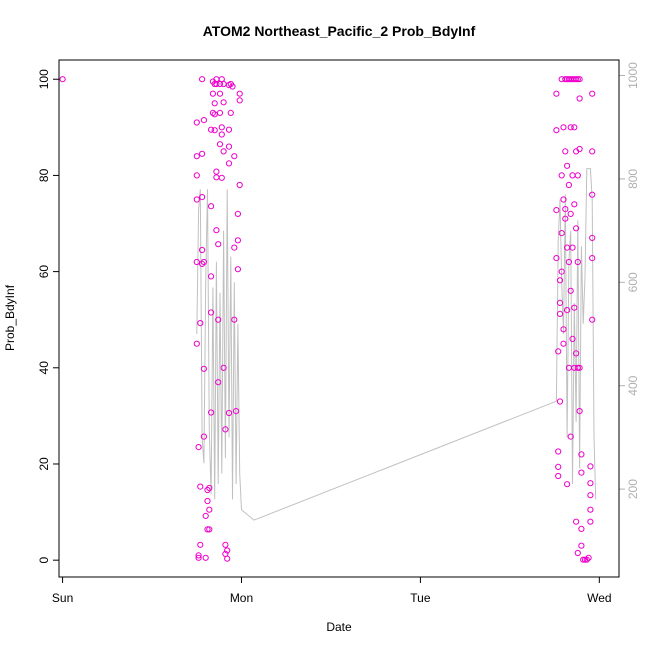 The height and width of the screenshot is (650, 650). What do you see at coordinates (633, 282) in the screenshot?
I see `y2-tick-label: 600` at bounding box center [633, 282].